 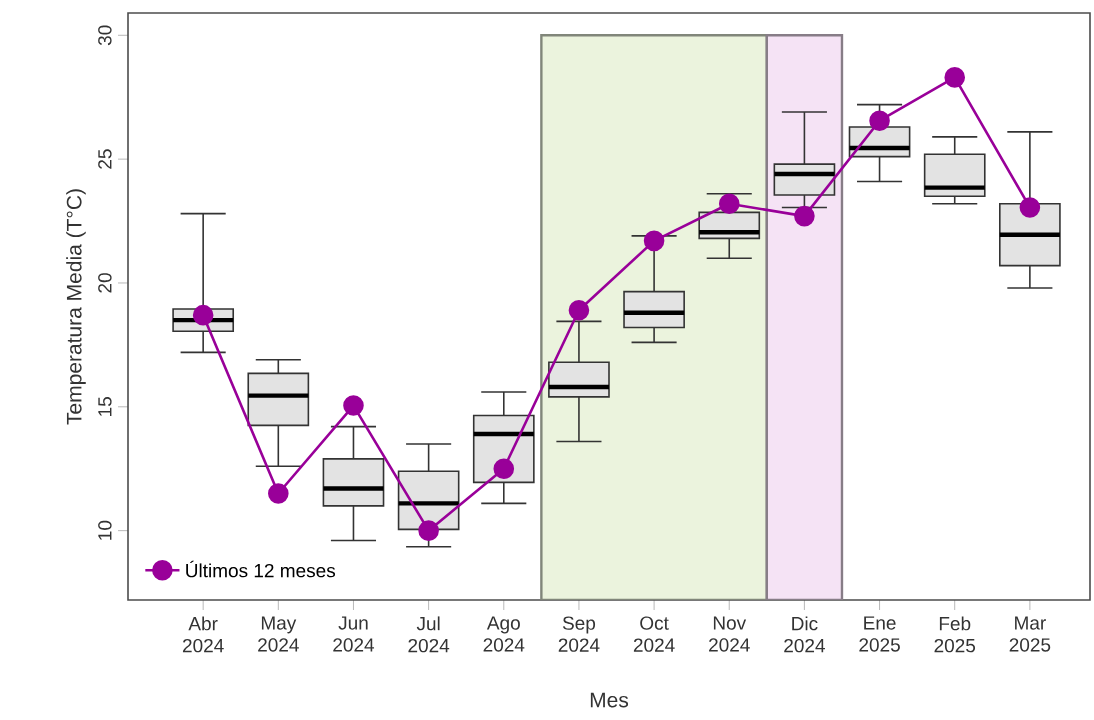 I want to click on x-axis-title: Mes, so click(x=609, y=700).